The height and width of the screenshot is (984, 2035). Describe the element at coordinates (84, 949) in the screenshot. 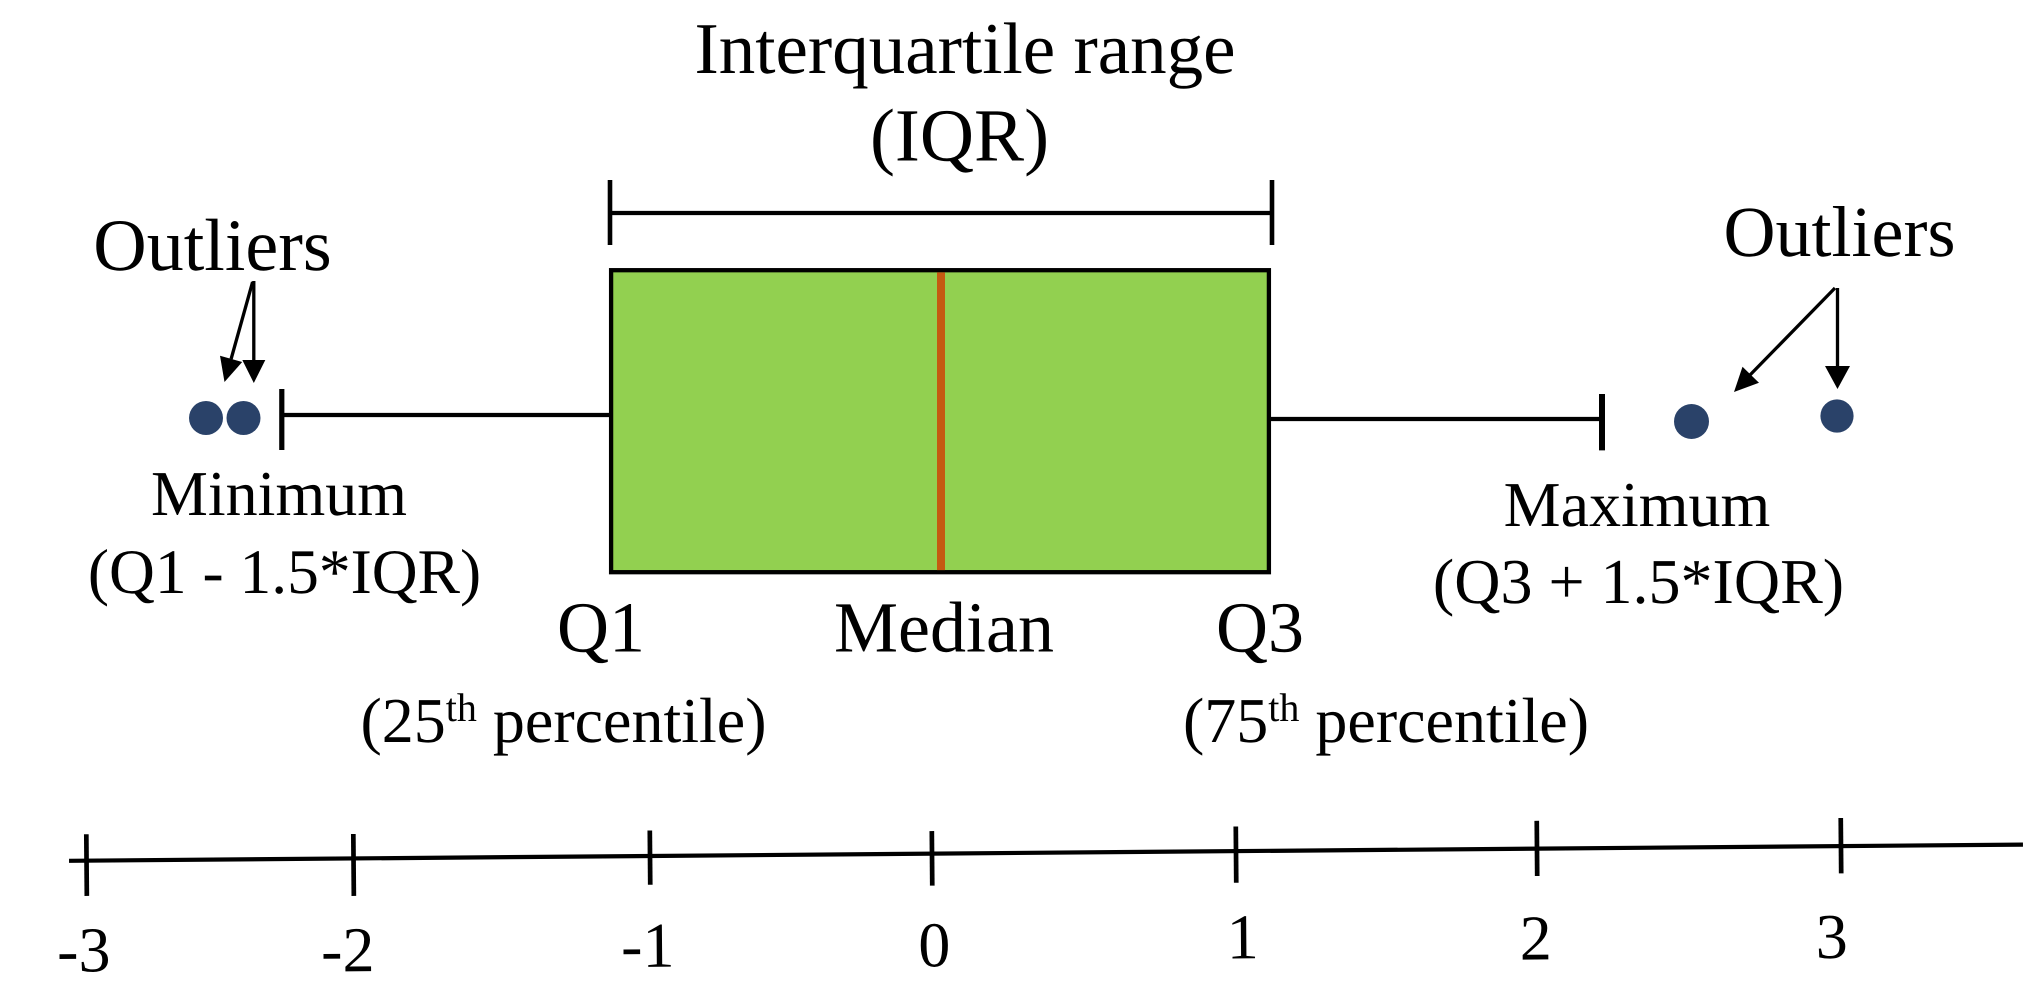

I see `svg-text: -3` at that location.